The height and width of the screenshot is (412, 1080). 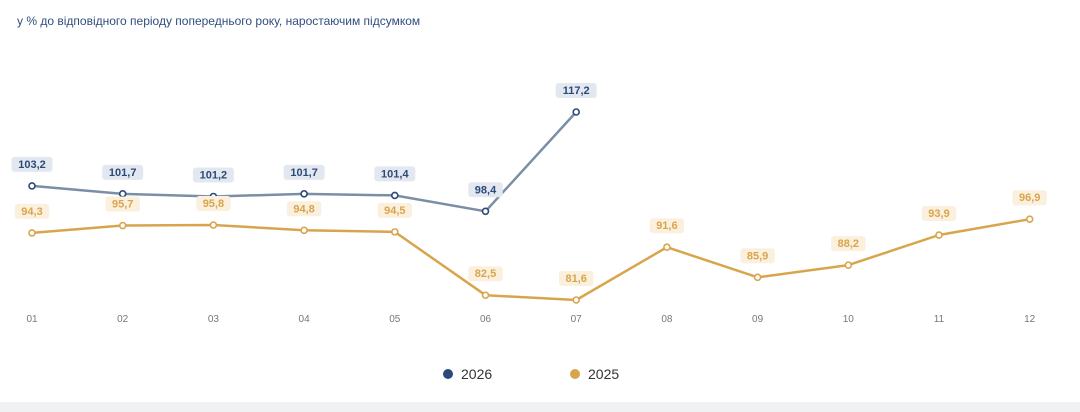 What do you see at coordinates (1030, 319) in the screenshot?
I see `x-tick-label-12: 12` at bounding box center [1030, 319].